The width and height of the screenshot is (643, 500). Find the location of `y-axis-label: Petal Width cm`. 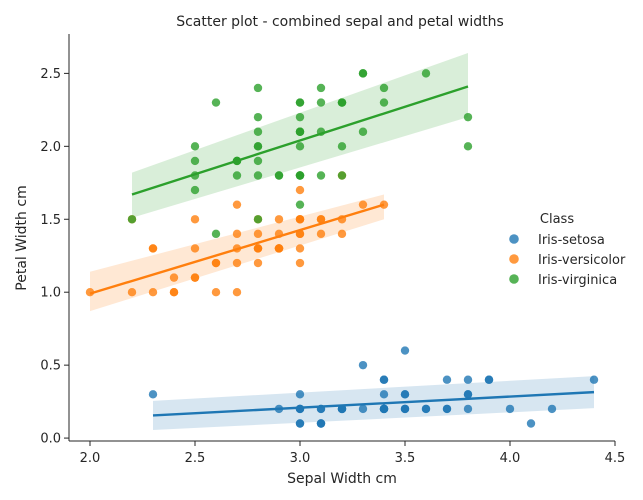

y-axis-label: Petal Width cm is located at coordinates (22, 237).